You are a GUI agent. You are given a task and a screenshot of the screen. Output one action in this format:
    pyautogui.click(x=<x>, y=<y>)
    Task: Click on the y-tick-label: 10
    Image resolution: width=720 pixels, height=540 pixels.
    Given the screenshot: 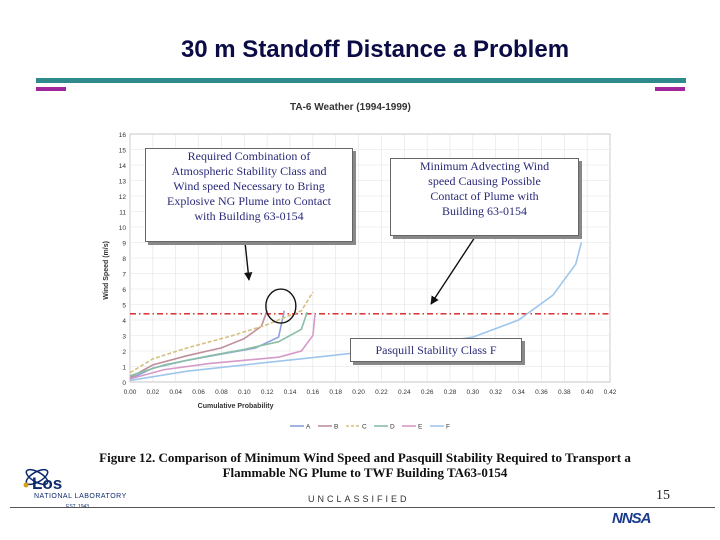 What is the action you would take?
    pyautogui.click(x=123, y=228)
    